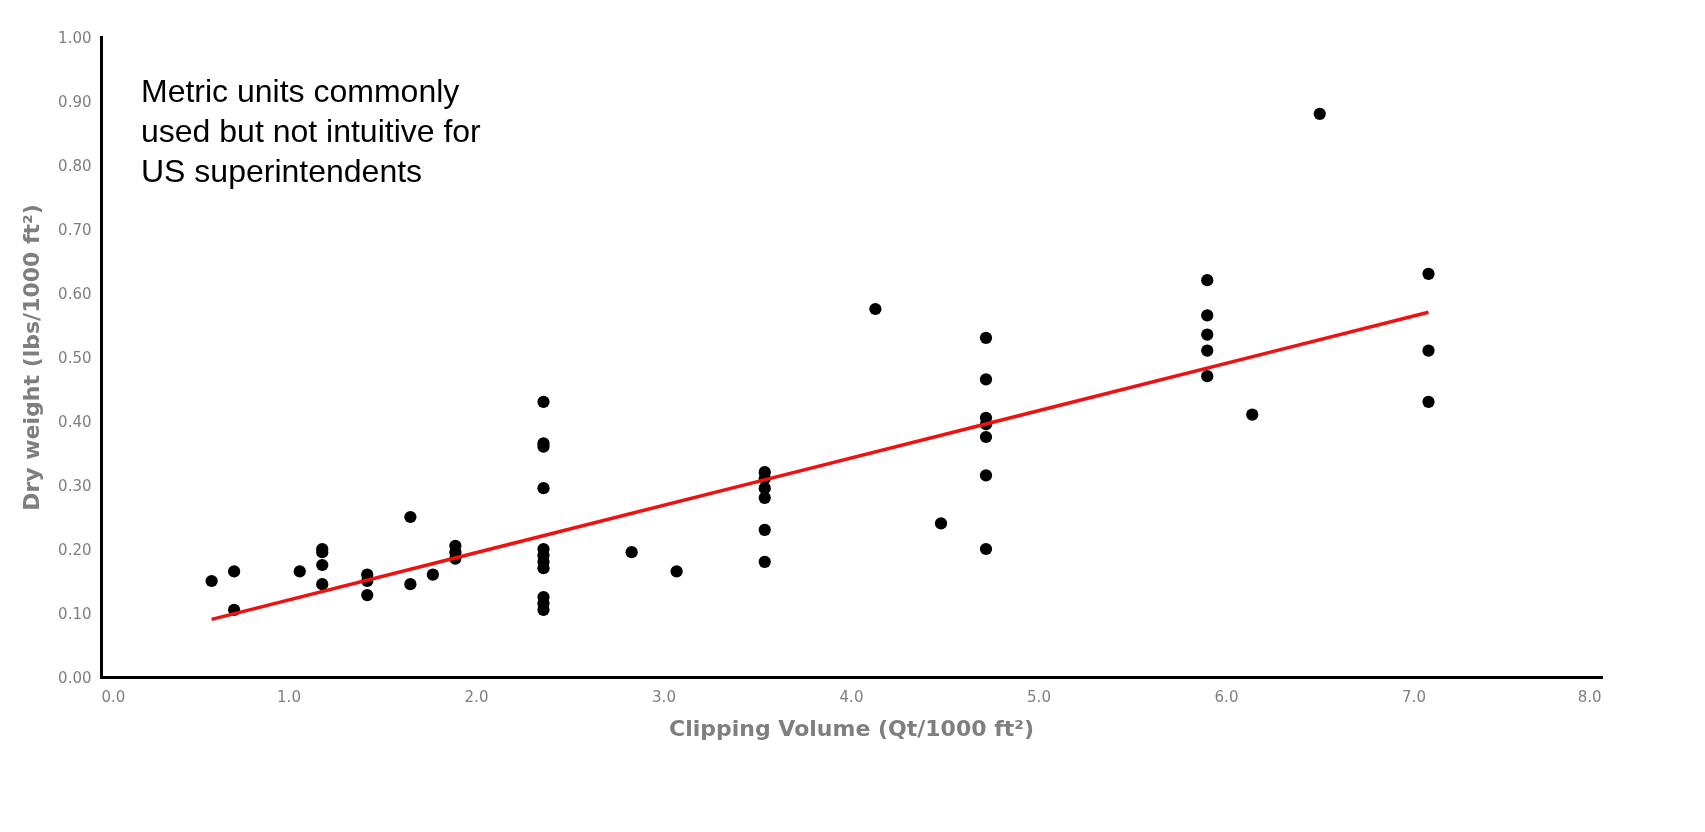 This screenshot has width=1705, height=832. What do you see at coordinates (75, 613) in the screenshot?
I see `y-tick-label: 0.10` at bounding box center [75, 613].